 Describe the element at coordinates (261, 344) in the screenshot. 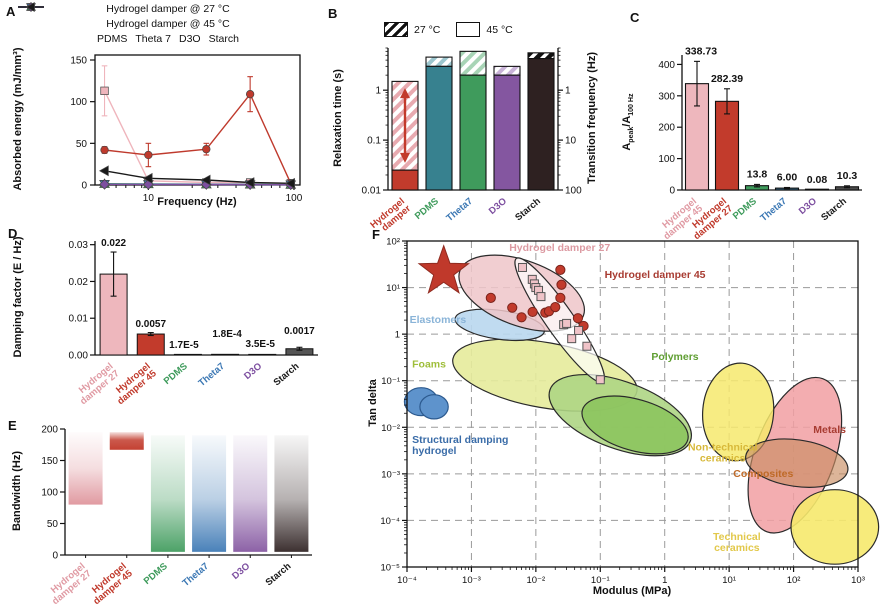

I see `svg-text: 3.5E-5` at that location.